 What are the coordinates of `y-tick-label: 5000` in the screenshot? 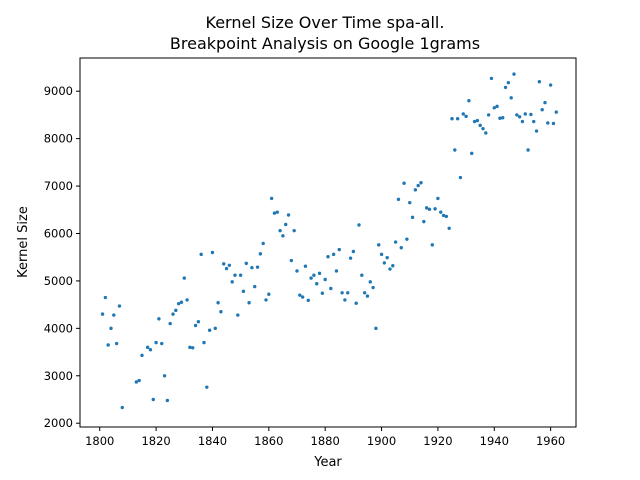 It's located at (58, 281).